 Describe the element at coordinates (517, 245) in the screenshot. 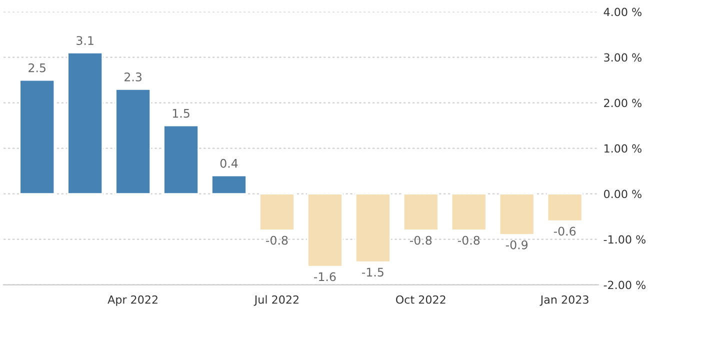

I see `data-label: -0.9` at that location.